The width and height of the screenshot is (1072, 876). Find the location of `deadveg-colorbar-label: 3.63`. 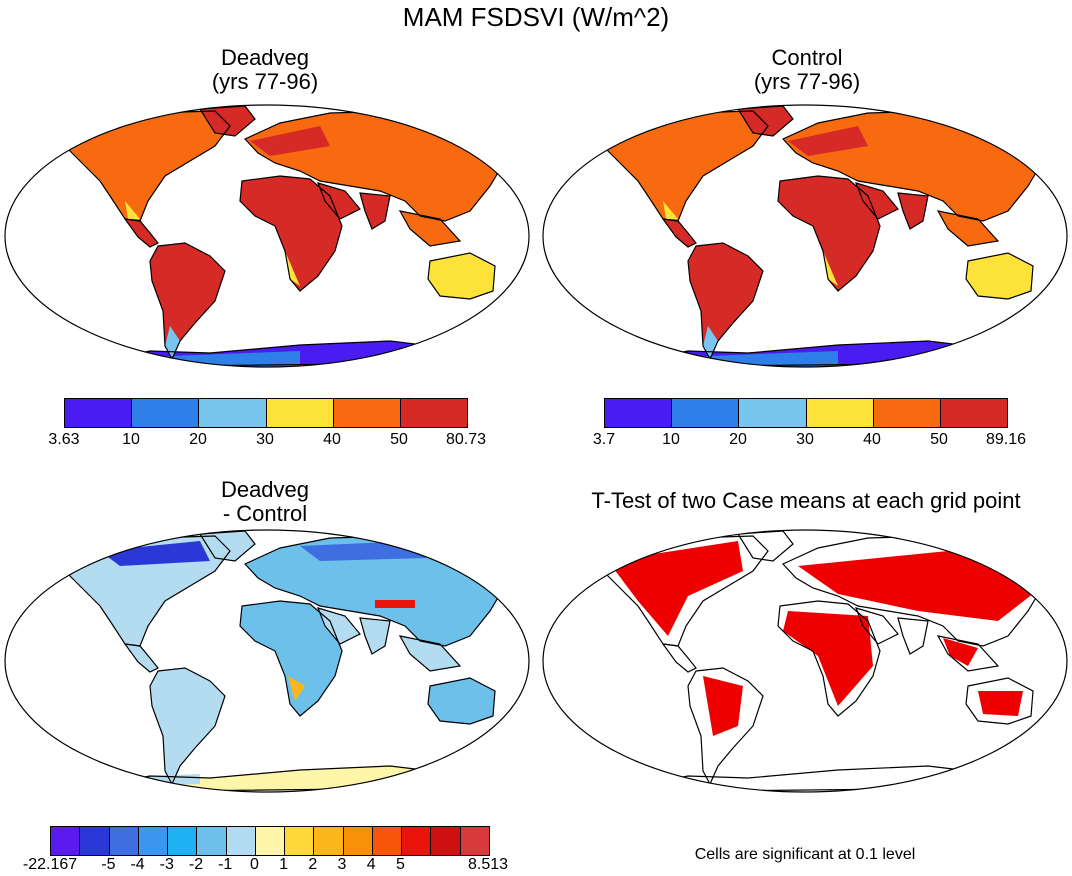

deadveg-colorbar-label: 3.63 is located at coordinates (64, 439).